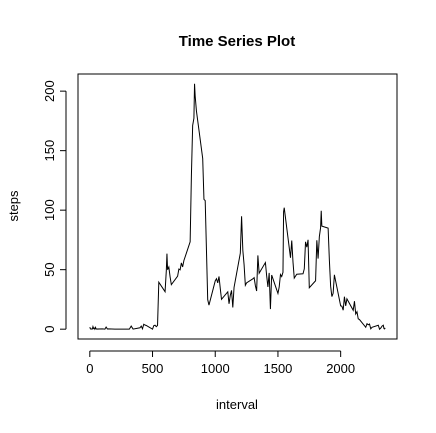  I want to click on x-axis-label: interval, so click(237, 404).